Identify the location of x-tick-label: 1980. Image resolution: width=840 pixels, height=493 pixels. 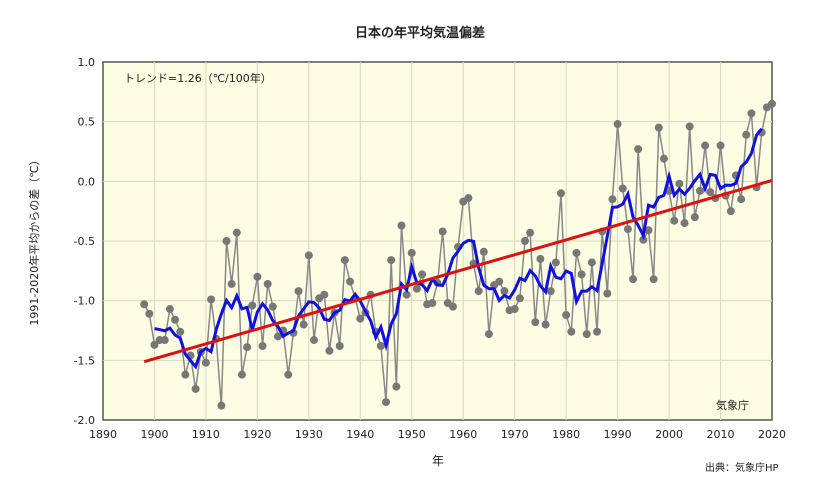
(566, 434).